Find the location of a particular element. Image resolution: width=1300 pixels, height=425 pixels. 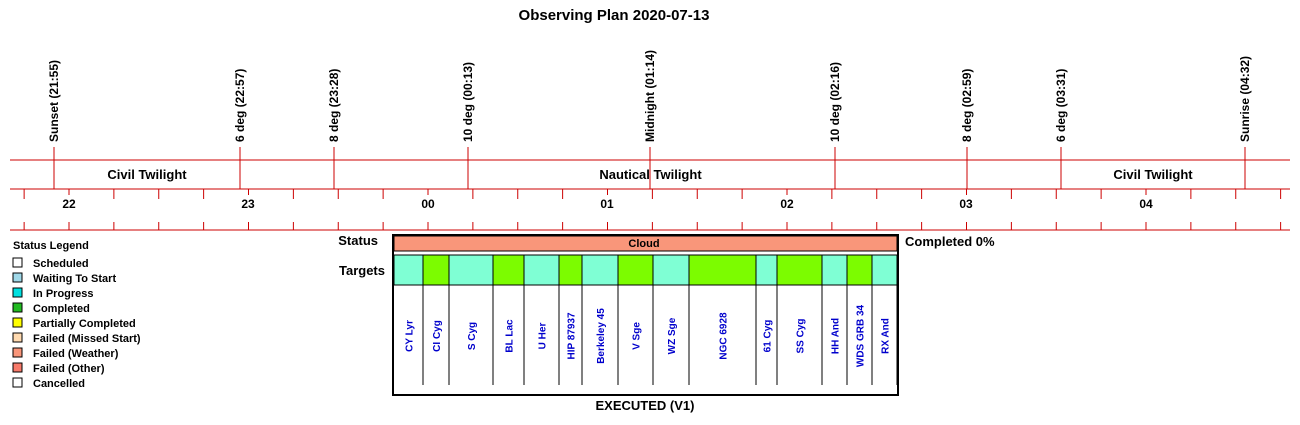

legend-item-label: Failed (Weather) is located at coordinates (76, 354).